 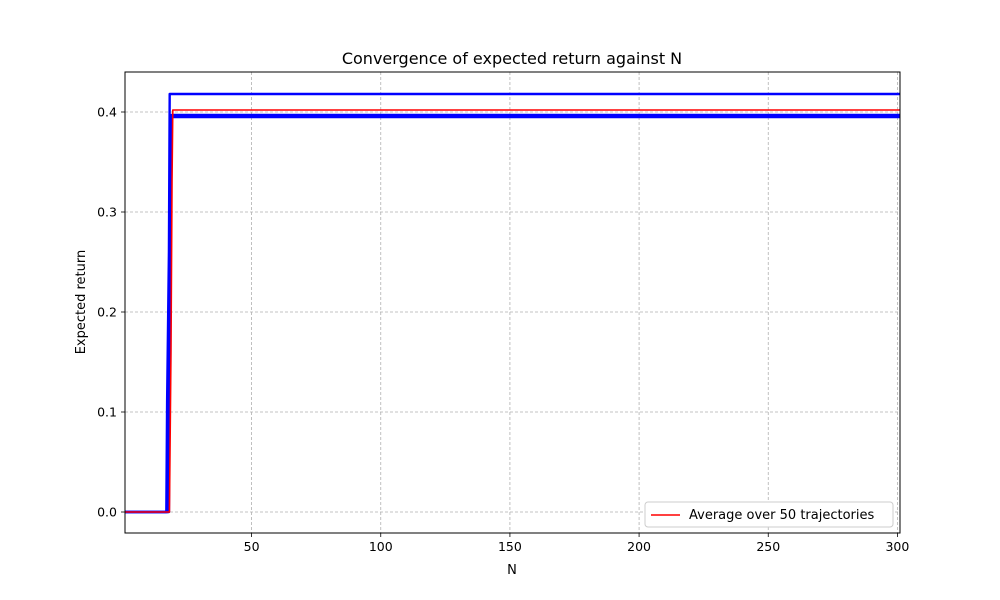 I want to click on legend-box, so click(x=769, y=514).